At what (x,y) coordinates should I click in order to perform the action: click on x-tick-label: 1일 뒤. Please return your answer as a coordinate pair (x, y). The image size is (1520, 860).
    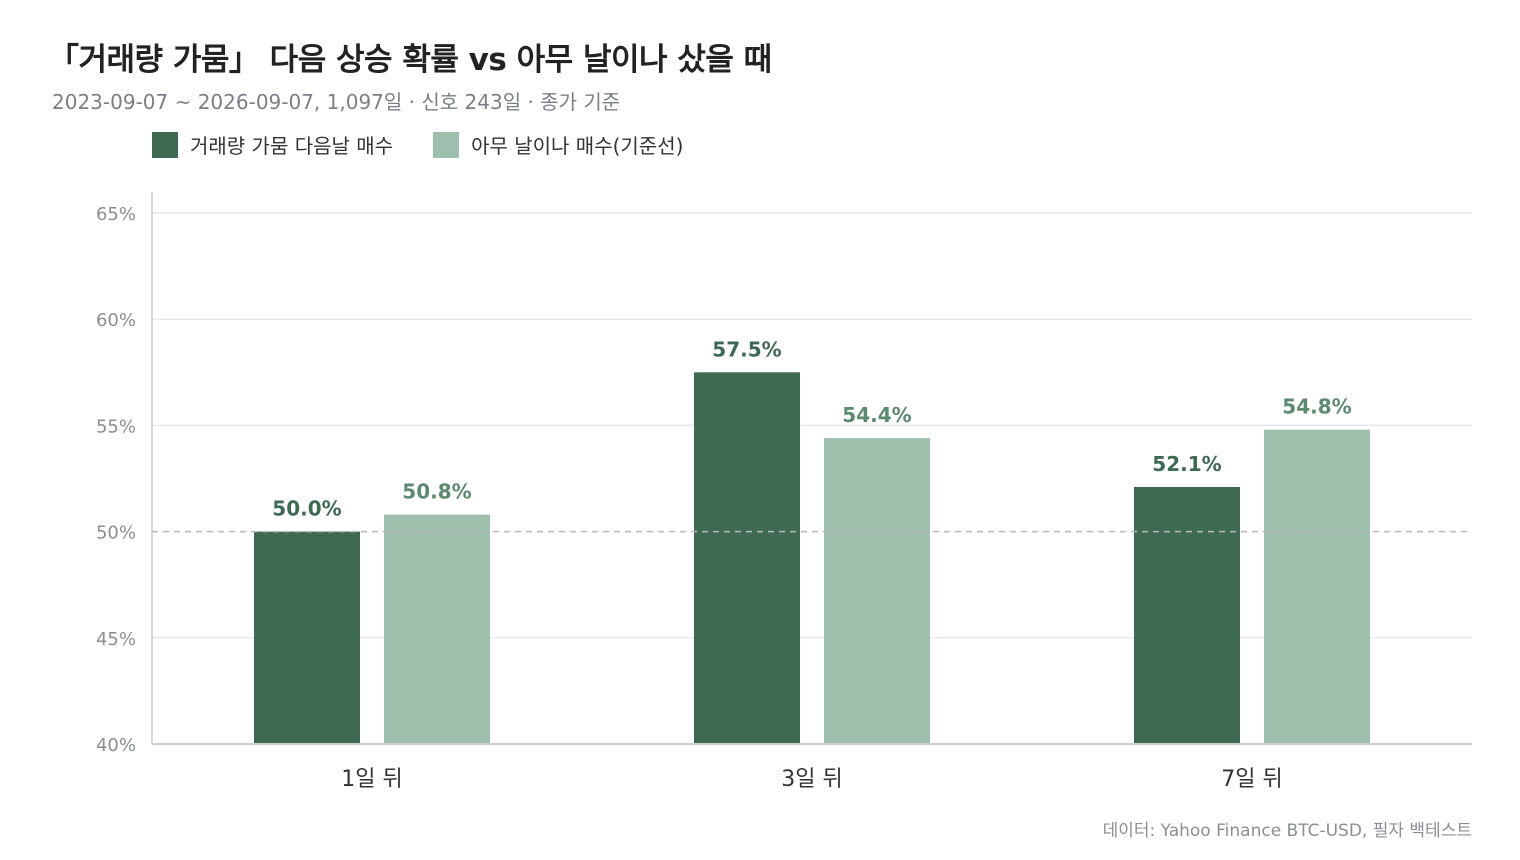
    Looking at the image, I should click on (371, 779).